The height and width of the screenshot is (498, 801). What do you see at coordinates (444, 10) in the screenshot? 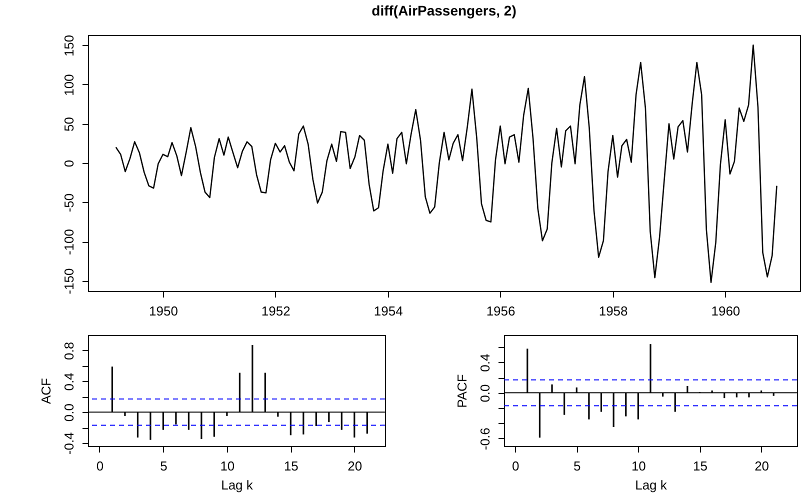
I see `chart-title: diff(AirPassengers, 2)` at bounding box center [444, 10].